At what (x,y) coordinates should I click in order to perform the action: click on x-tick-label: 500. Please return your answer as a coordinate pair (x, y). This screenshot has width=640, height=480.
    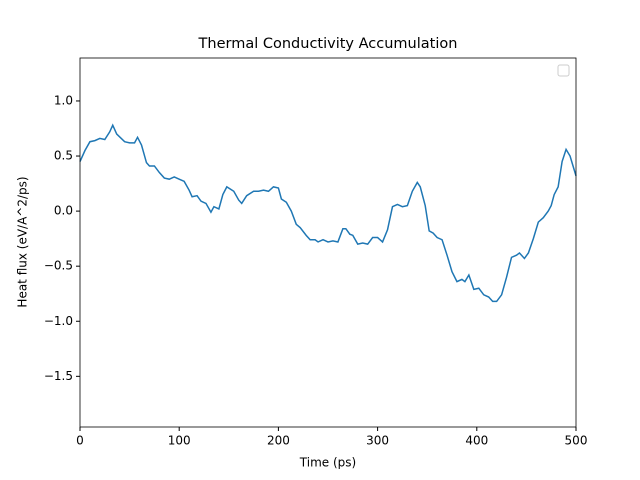
    Looking at the image, I should click on (576, 441).